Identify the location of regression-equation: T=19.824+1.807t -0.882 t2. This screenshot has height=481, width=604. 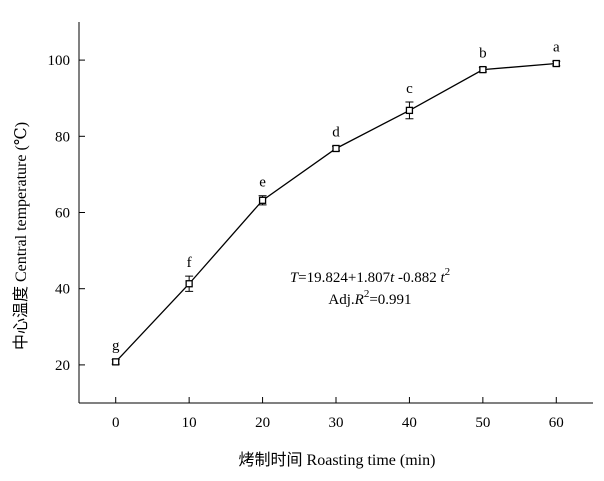
(370, 276).